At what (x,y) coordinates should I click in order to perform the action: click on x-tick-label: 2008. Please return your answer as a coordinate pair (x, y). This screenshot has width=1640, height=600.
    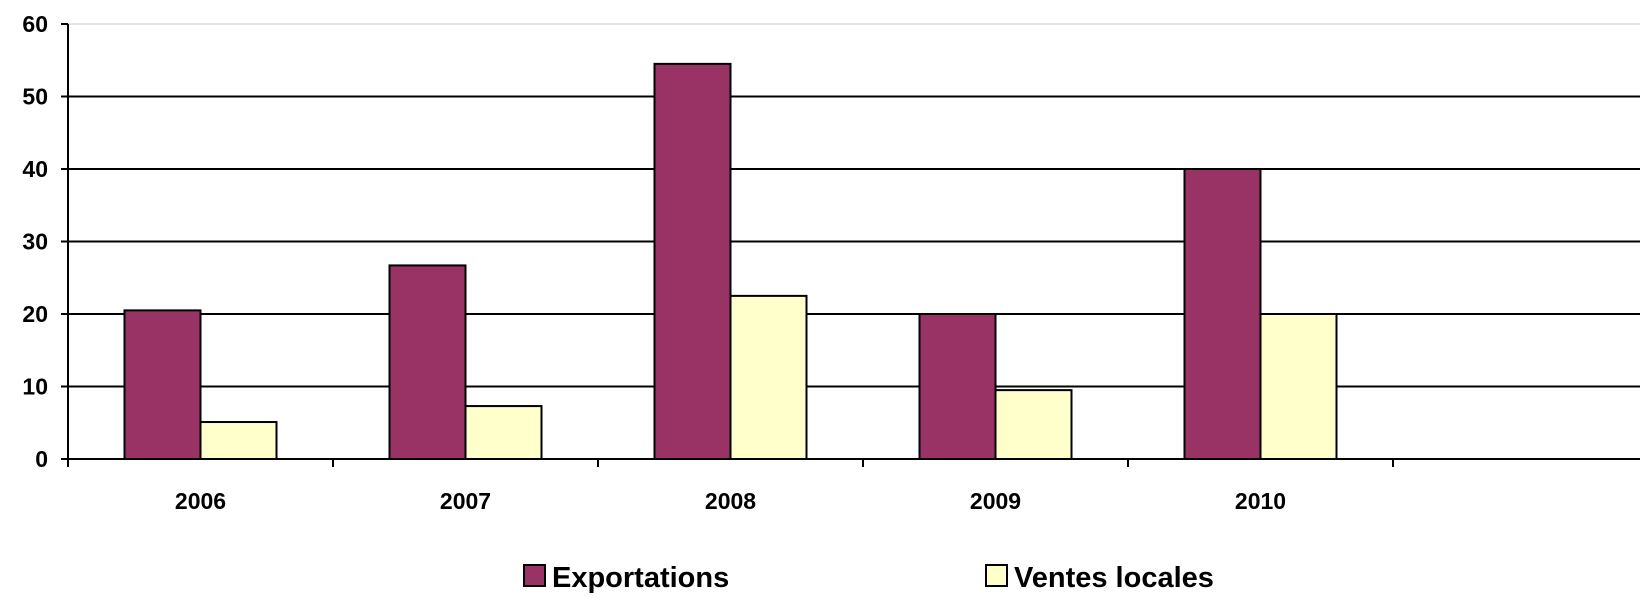
    Looking at the image, I should click on (730, 501).